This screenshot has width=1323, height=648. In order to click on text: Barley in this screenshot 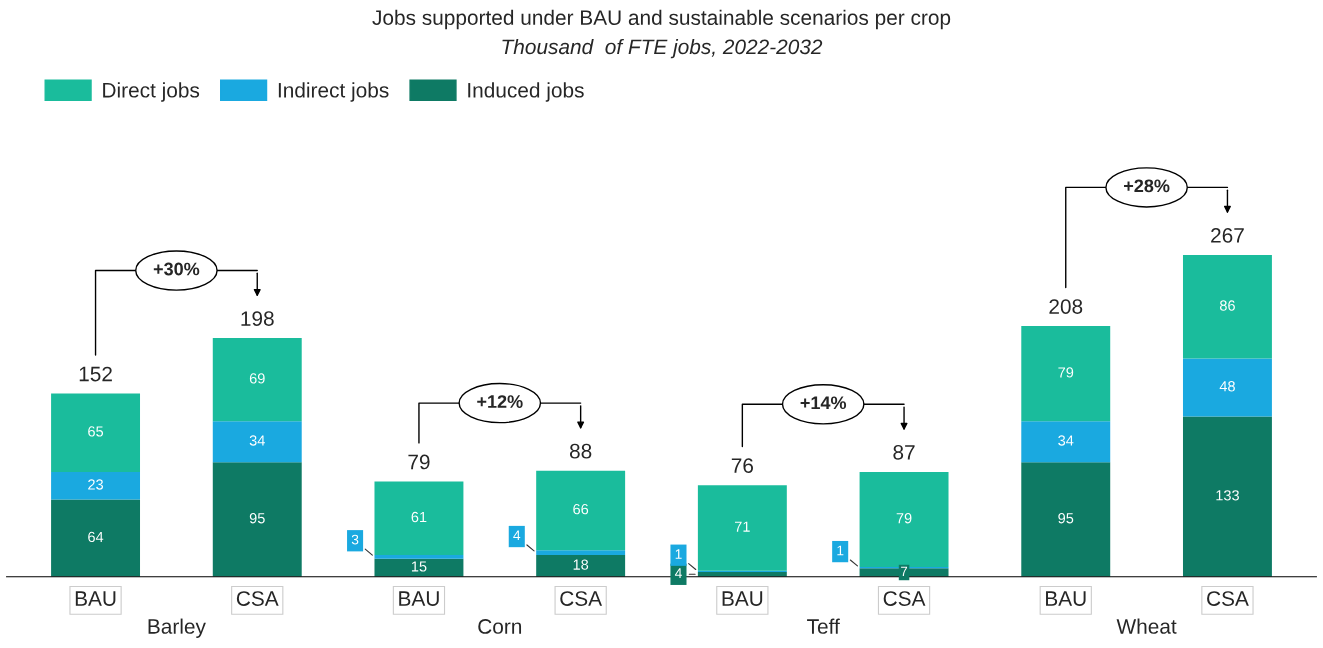, I will do `click(177, 628)`.